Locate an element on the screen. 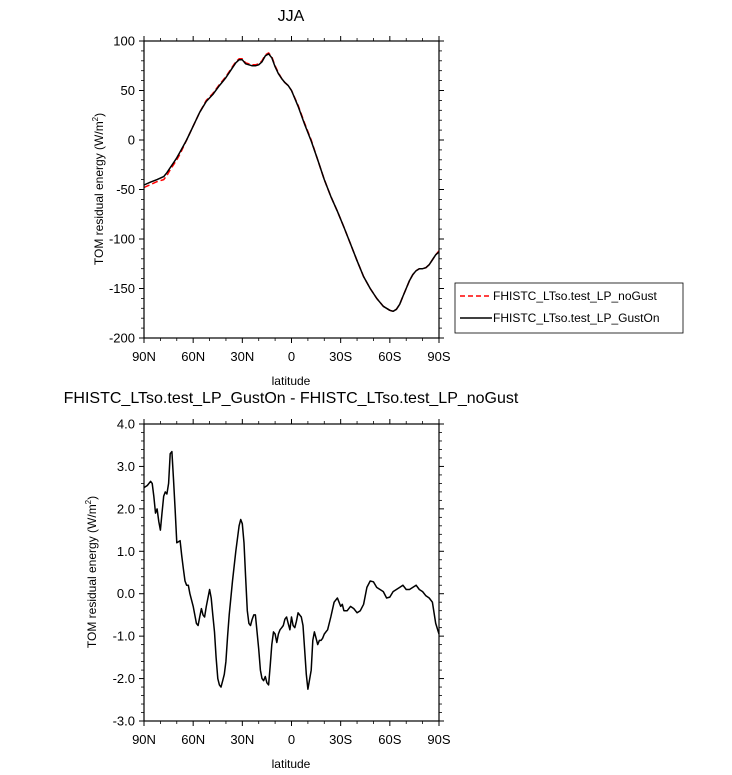 The width and height of the screenshot is (732, 775). y-tick-label: 0.0 is located at coordinates (126, 593).